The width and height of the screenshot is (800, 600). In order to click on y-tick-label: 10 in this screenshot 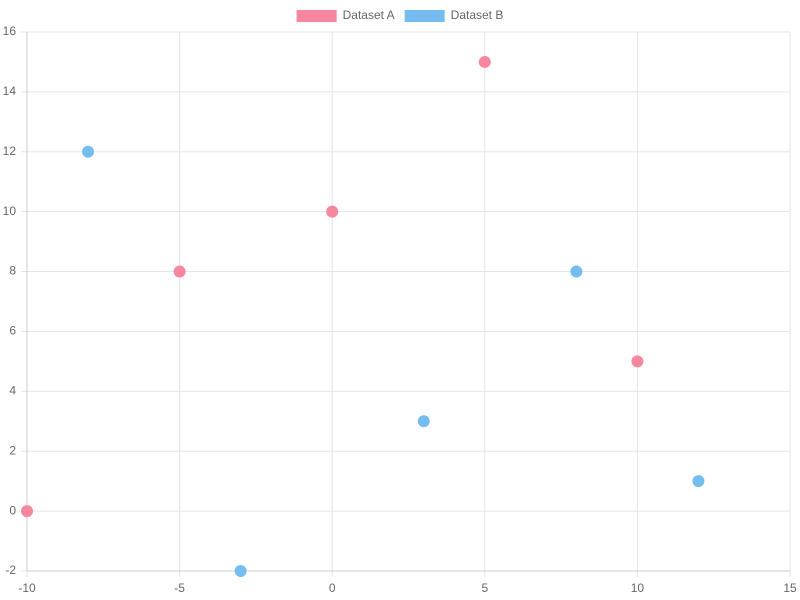, I will do `click(10, 211)`.